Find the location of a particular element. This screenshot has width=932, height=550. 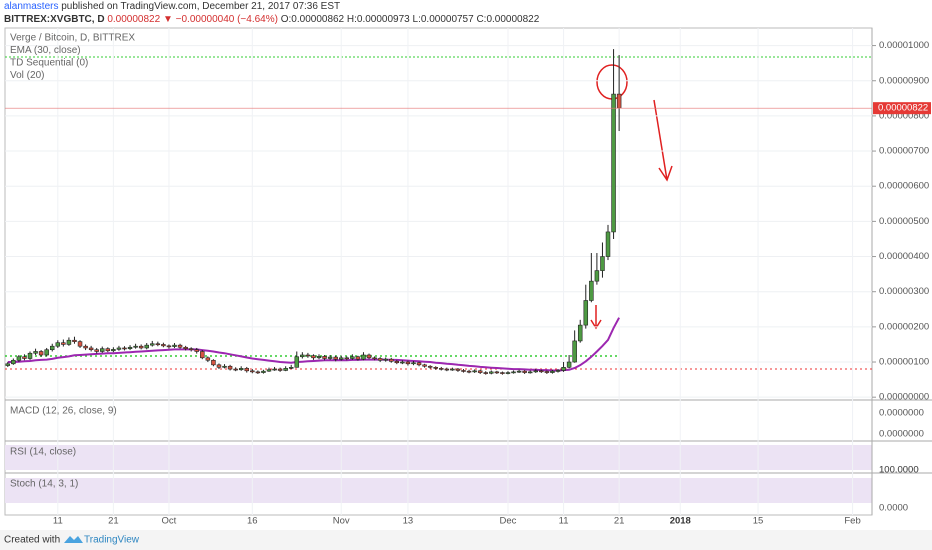

logo is located at coordinates (73, 539).